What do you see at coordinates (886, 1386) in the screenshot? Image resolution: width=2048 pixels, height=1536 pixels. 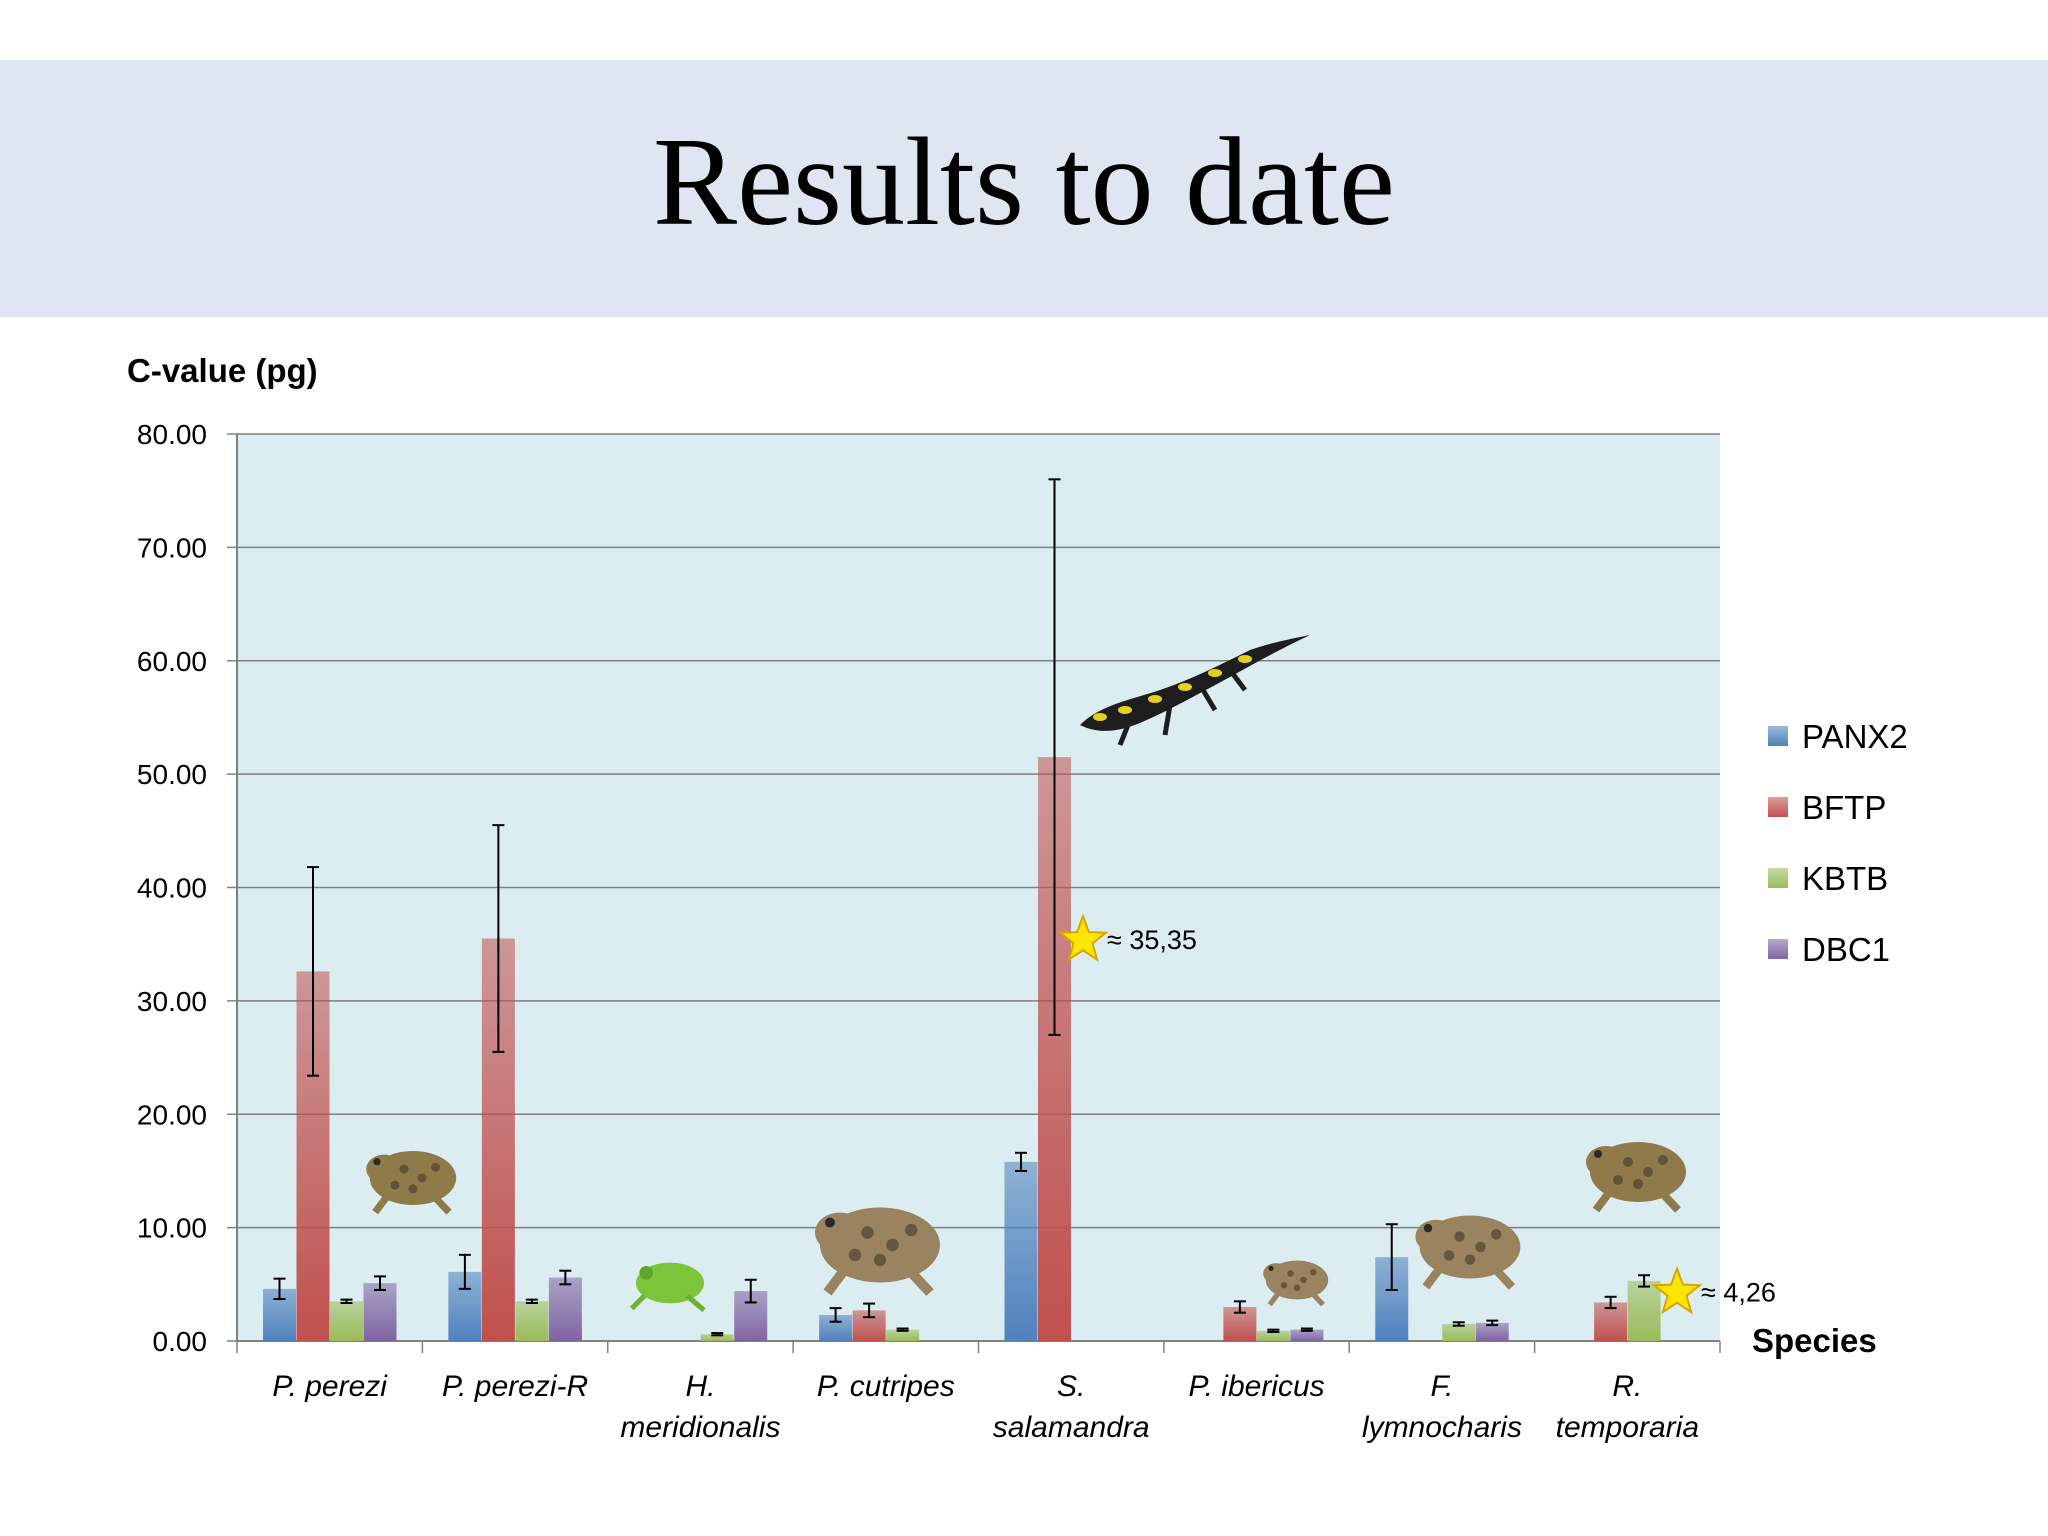 I see `x-category-label: P. cutripes` at bounding box center [886, 1386].